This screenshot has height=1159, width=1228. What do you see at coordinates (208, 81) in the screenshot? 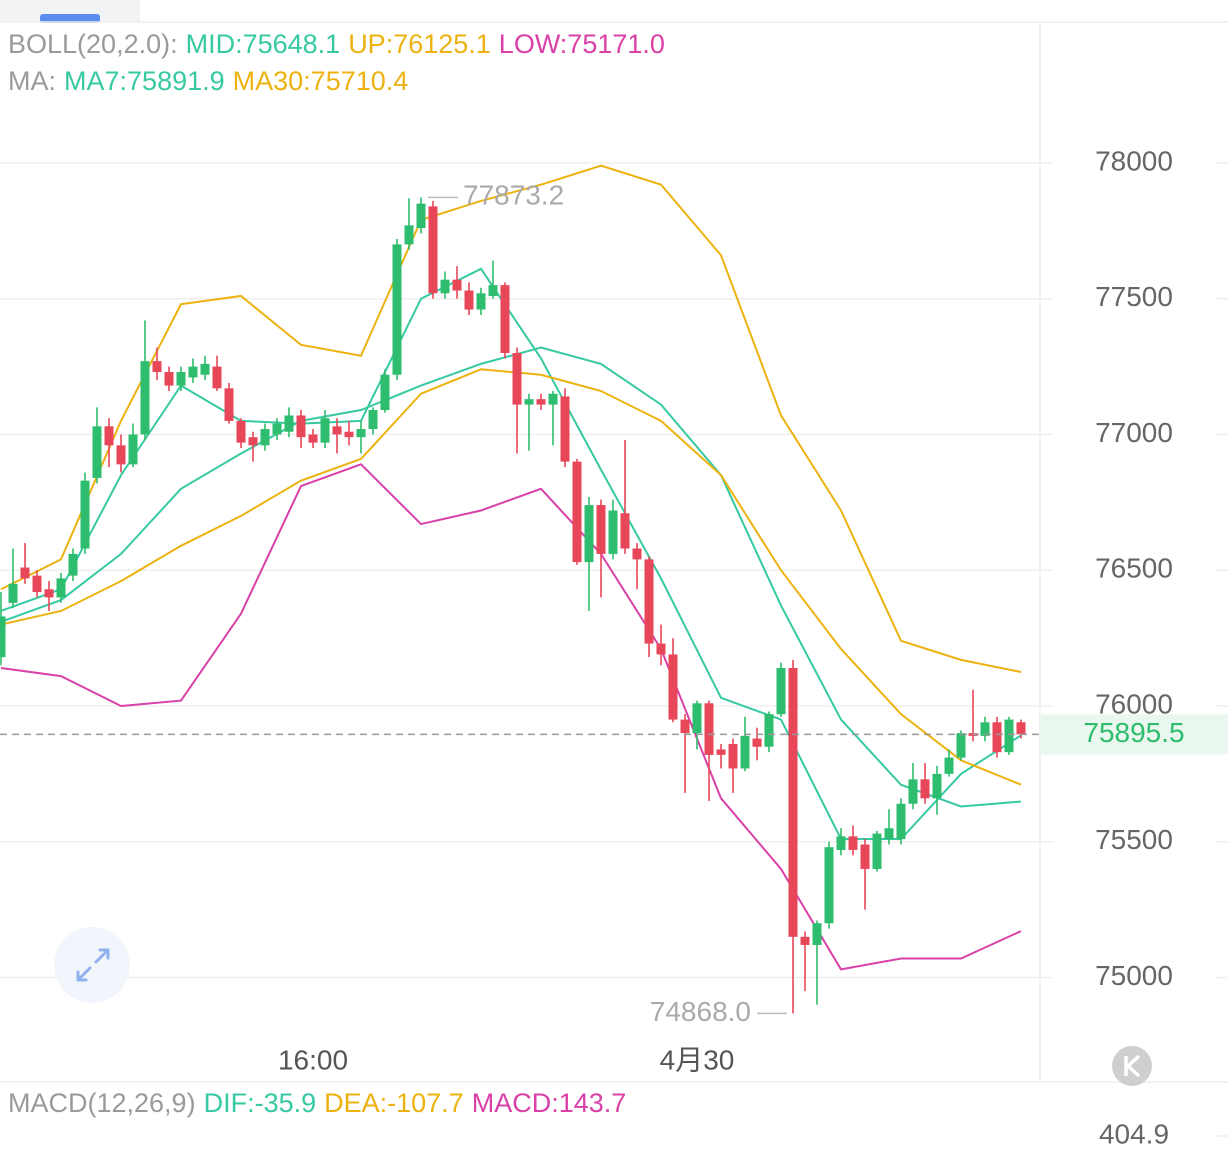
I see `ma-header: MA: MA7:75891.9 MA30:75710.4` at bounding box center [208, 81].